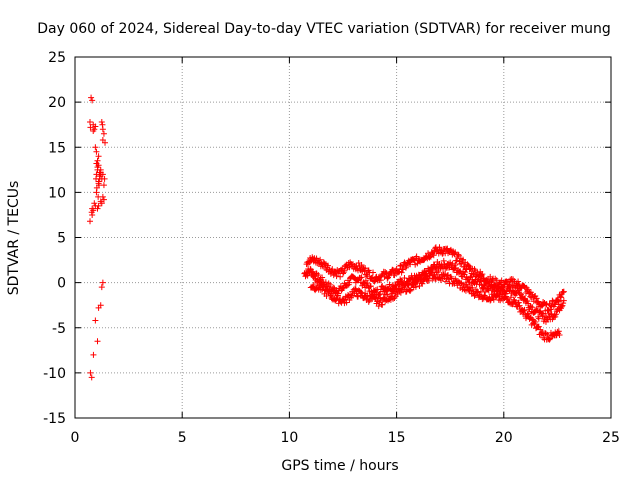  I want to click on x-tick-label: 10, so click(289, 438).